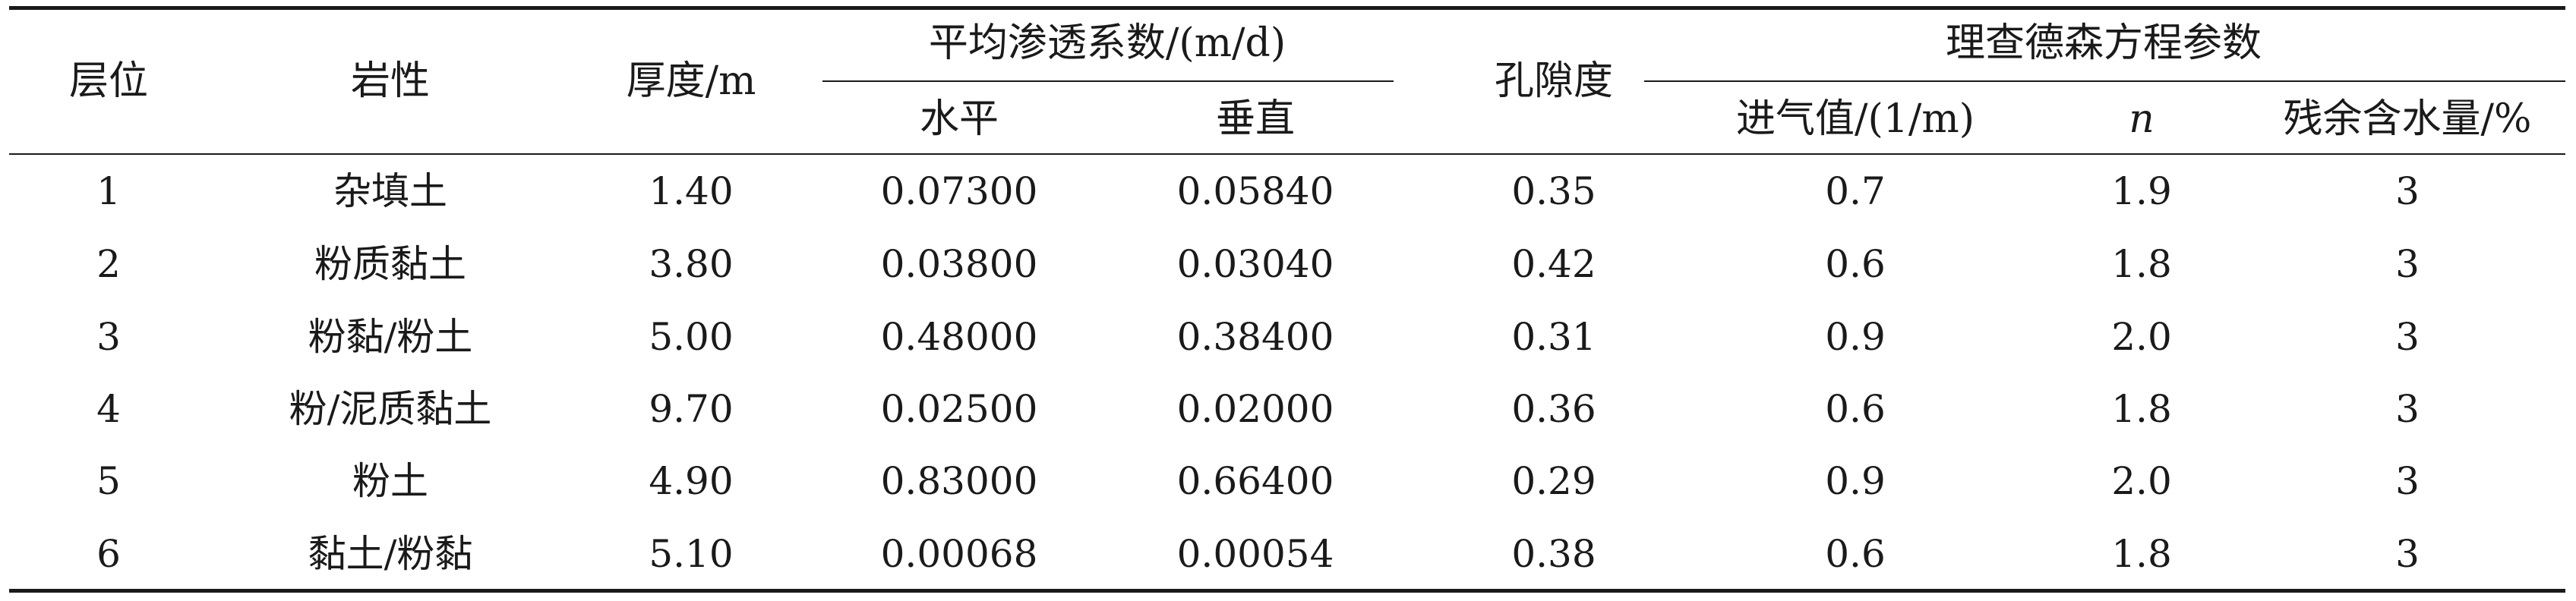 The image size is (2576, 601). Describe the element at coordinates (108, 81) in the screenshot. I see `header-layer: 层位` at that location.